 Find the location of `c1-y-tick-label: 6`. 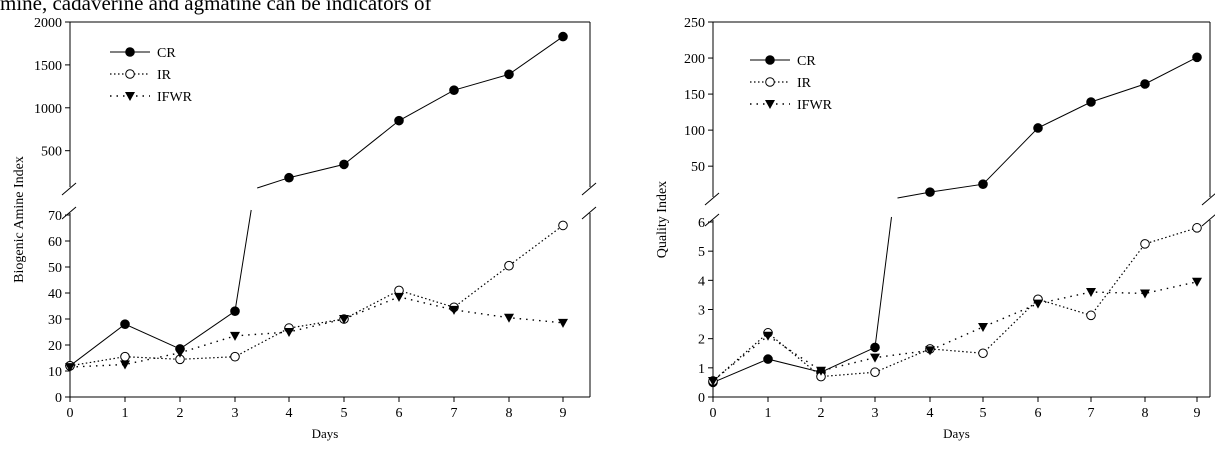

c1-y-tick-label: 6 is located at coordinates (701, 223).